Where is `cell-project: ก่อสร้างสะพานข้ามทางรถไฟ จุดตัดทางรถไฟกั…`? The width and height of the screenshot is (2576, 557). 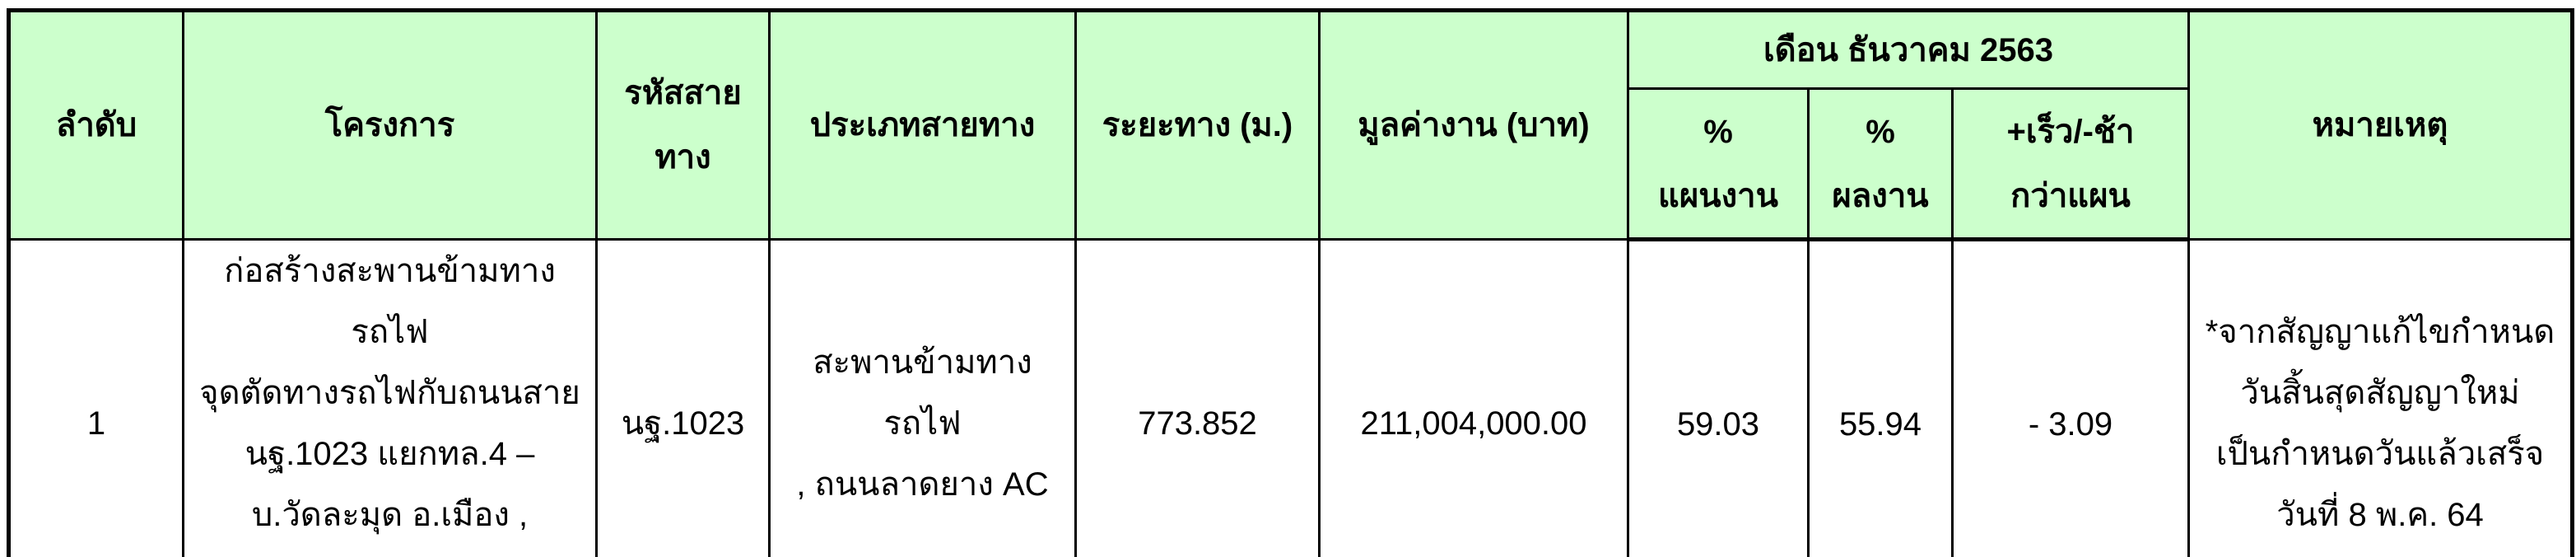 cell-project: ก่อสร้างสะพานข้ามทางรถไฟ จุดตัดทางรถไฟกั… is located at coordinates (390, 397).